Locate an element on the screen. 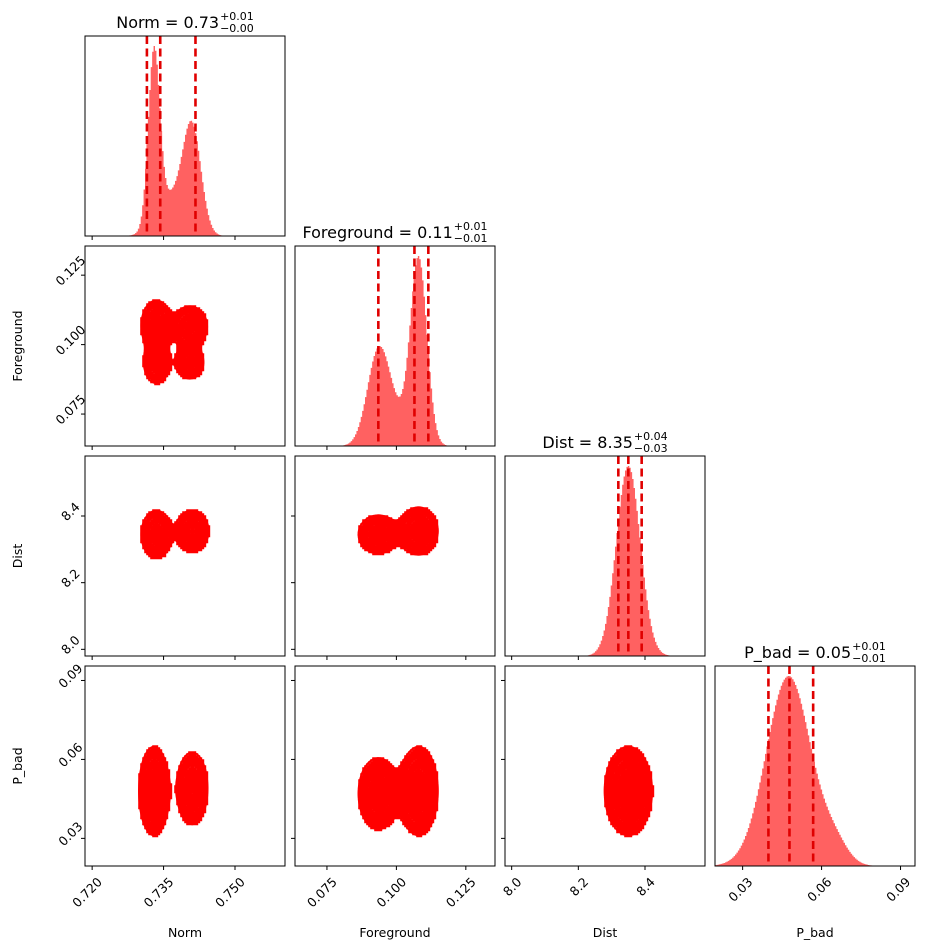 The height and width of the screenshot is (950, 927). panel-norm-vs-foreground is located at coordinates (185, 346).